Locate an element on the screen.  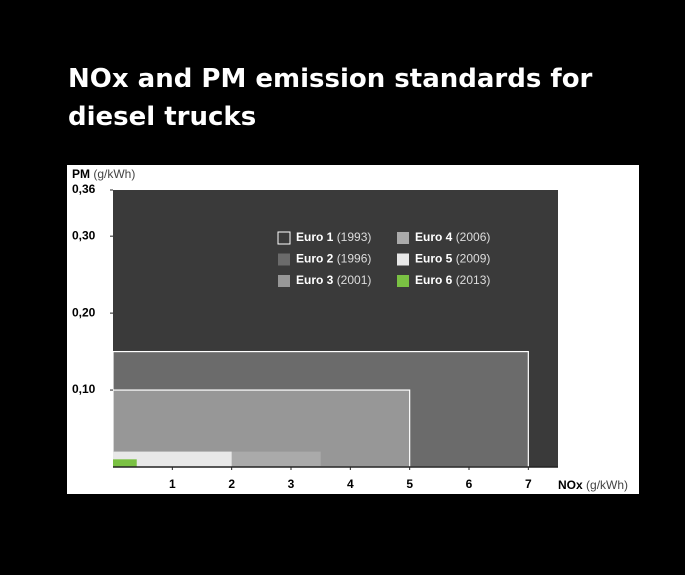
y-axis-unit: (g/kWh) is located at coordinates (114, 174).